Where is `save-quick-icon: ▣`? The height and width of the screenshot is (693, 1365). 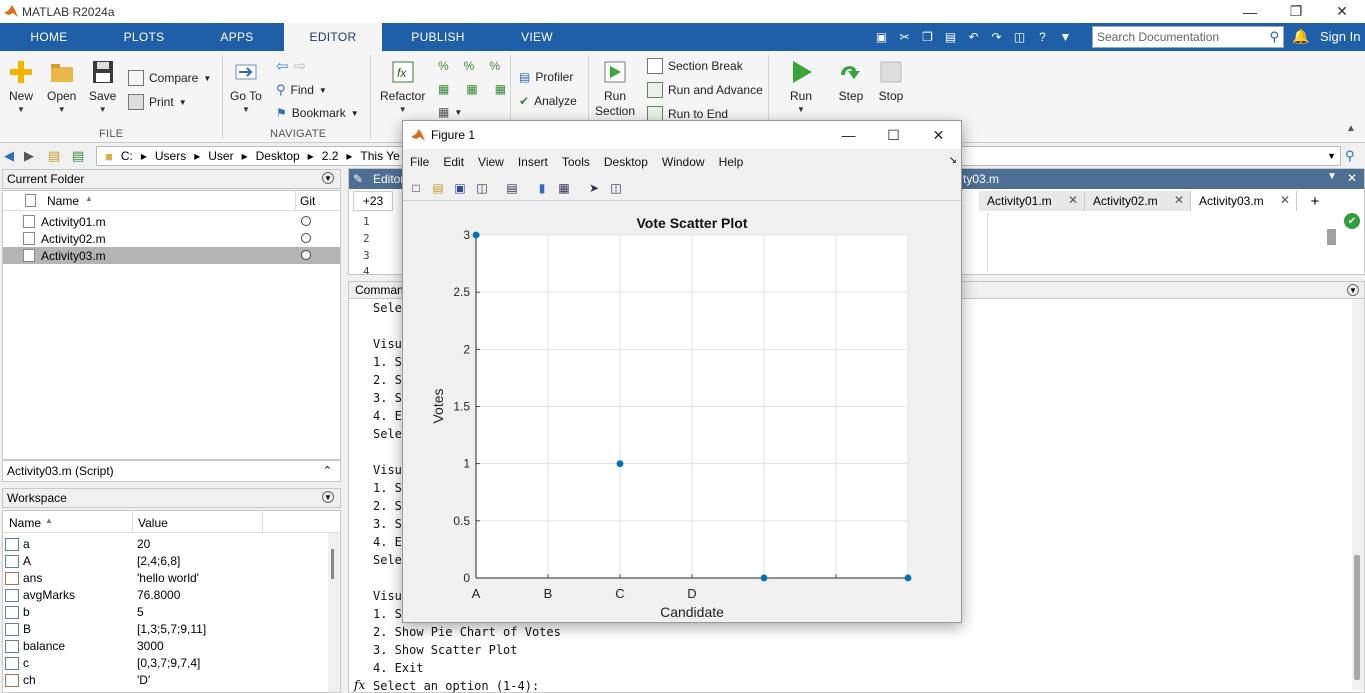 save-quick-icon: ▣ is located at coordinates (881, 37).